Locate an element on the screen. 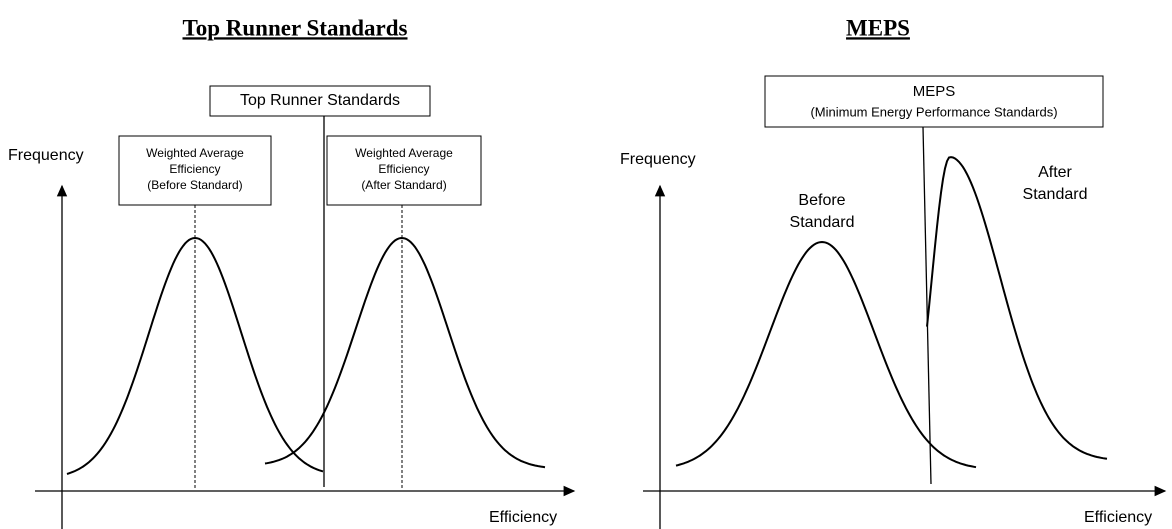 Image resolution: width=1172 pixels, height=529 pixels. average-box-text: (Before Standard) is located at coordinates (194, 185).